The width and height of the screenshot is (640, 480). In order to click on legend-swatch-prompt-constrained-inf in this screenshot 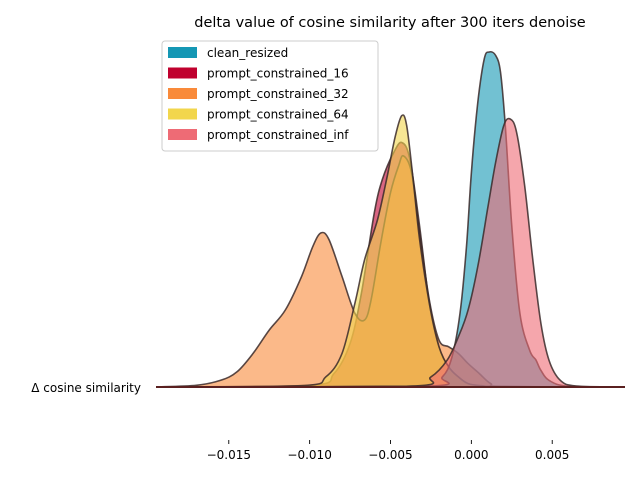, I will do `click(182, 134)`.